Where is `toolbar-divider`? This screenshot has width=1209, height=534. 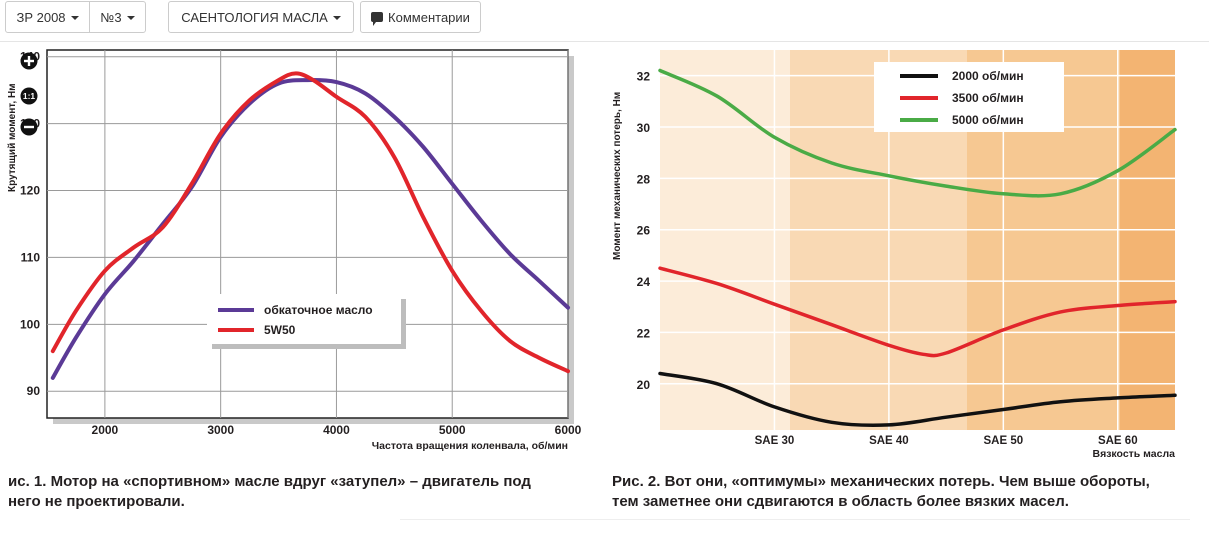
toolbar-divider is located at coordinates (604, 41).